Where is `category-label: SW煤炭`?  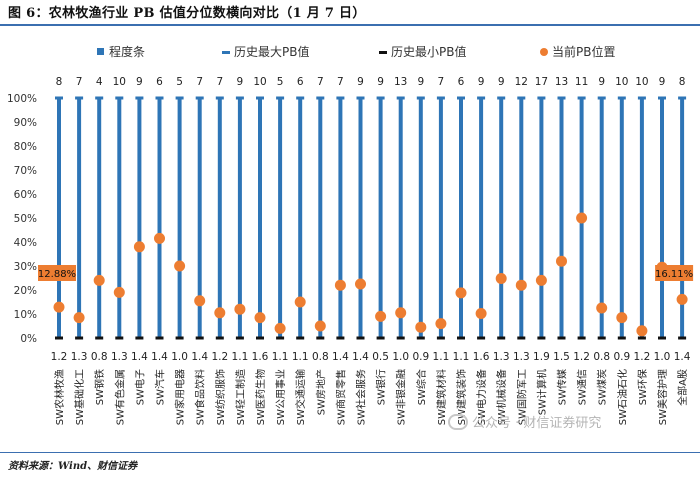 category-label: SW煤炭 is located at coordinates (602, 387).